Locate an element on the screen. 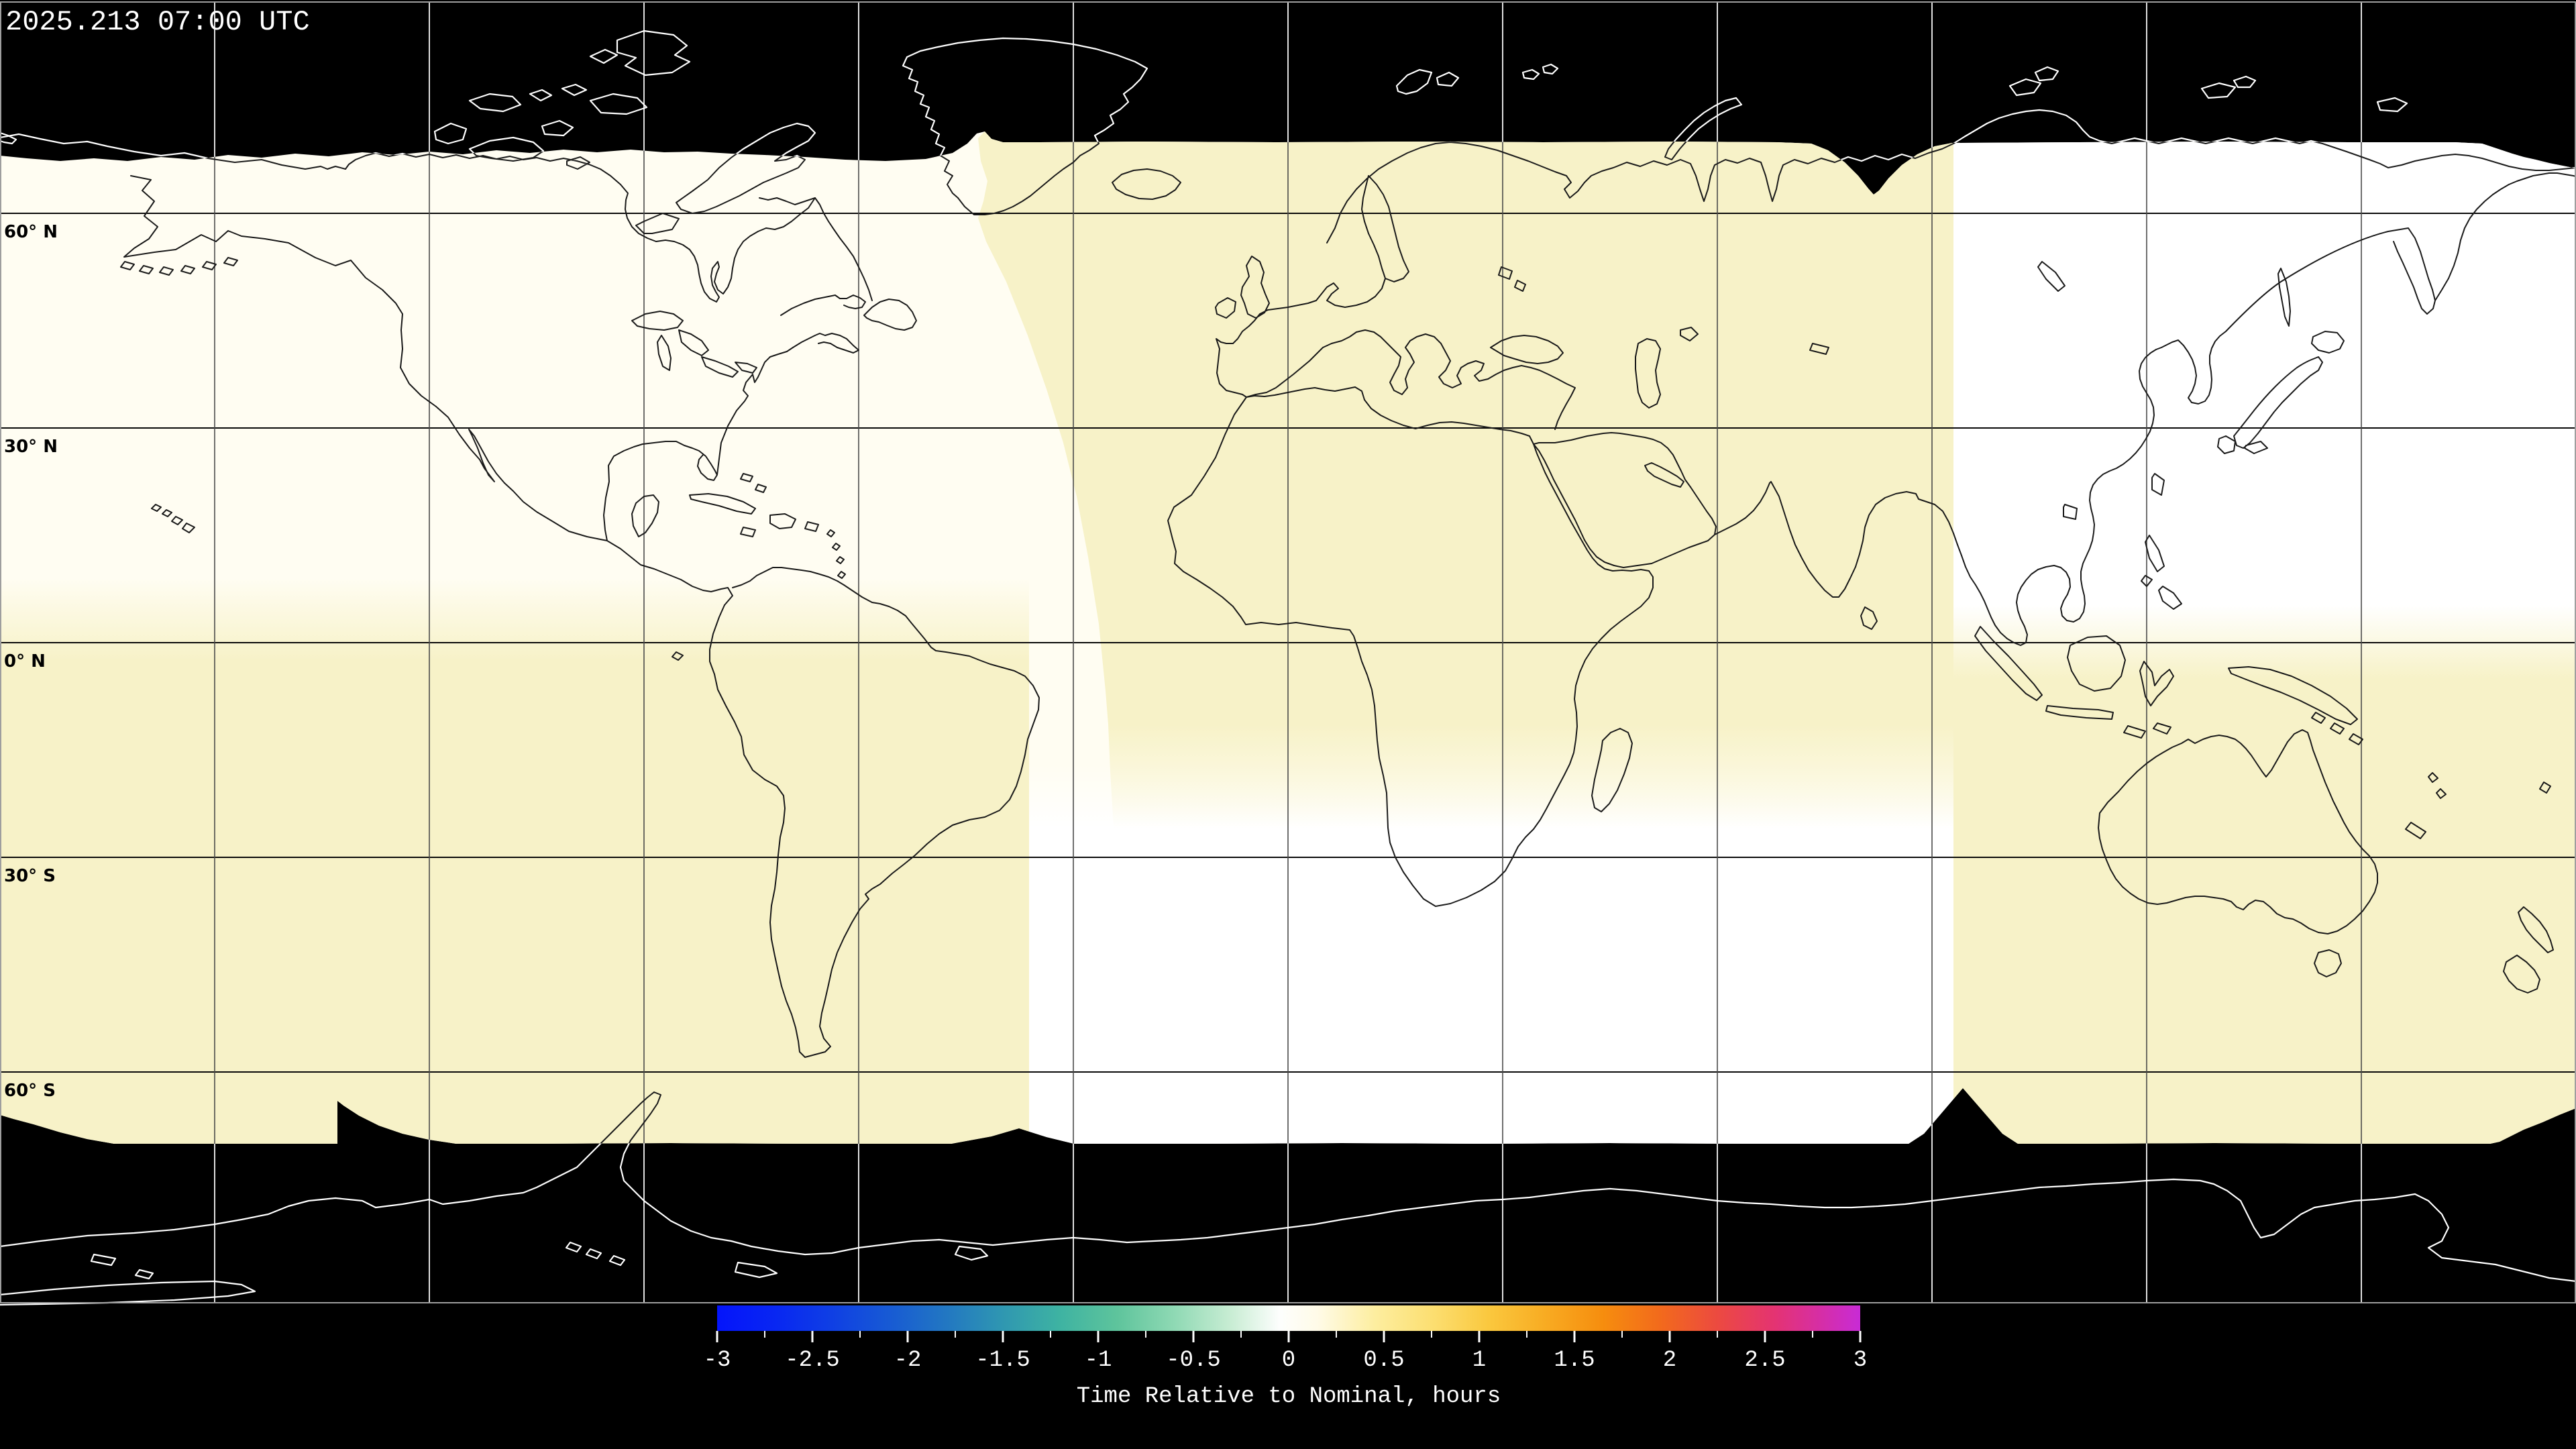 The image size is (2576, 1449). colorbar-tick-label: -1 is located at coordinates (1098, 1360).